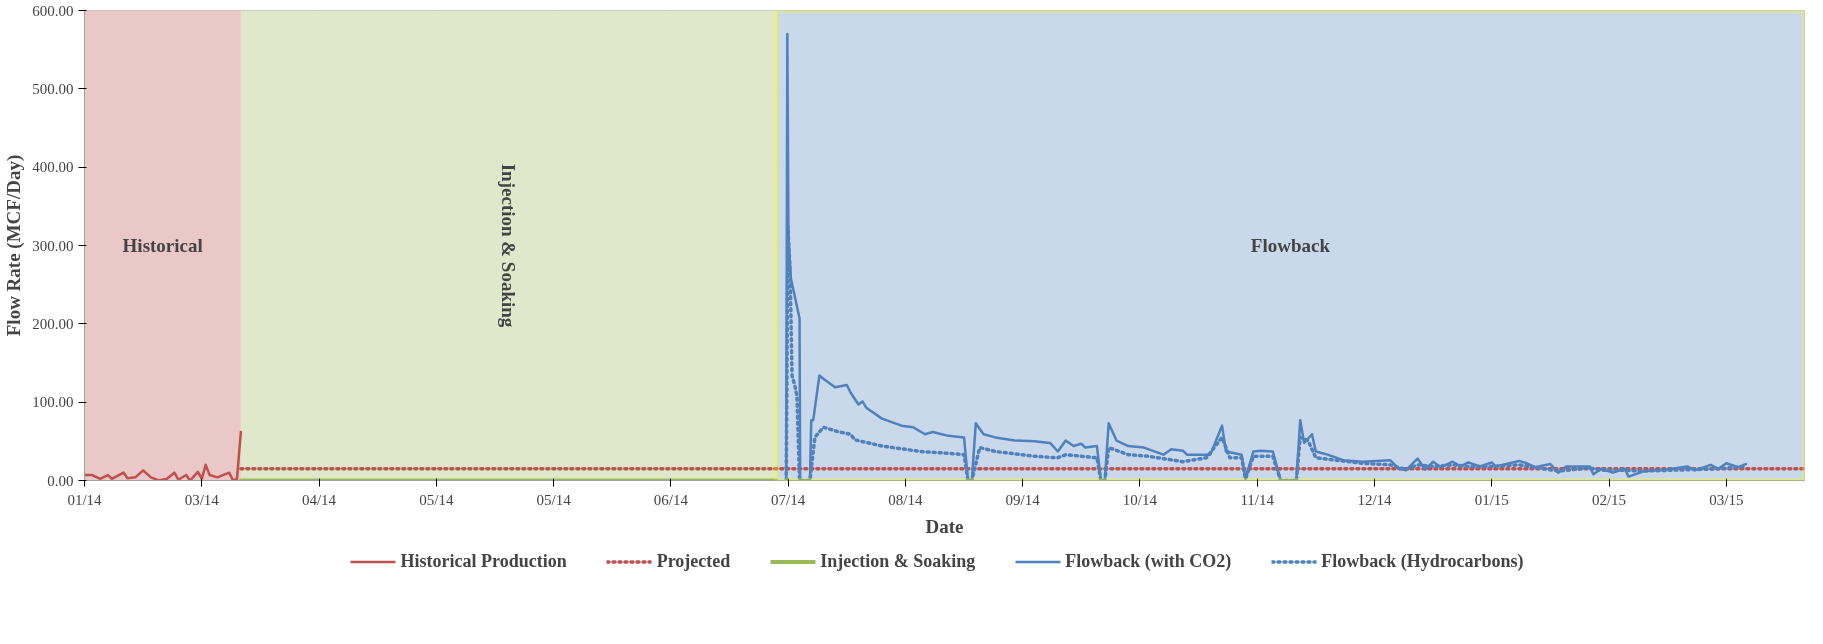 The width and height of the screenshot is (1823, 644). I want to click on y-tick-label: 200.00, so click(53, 323).